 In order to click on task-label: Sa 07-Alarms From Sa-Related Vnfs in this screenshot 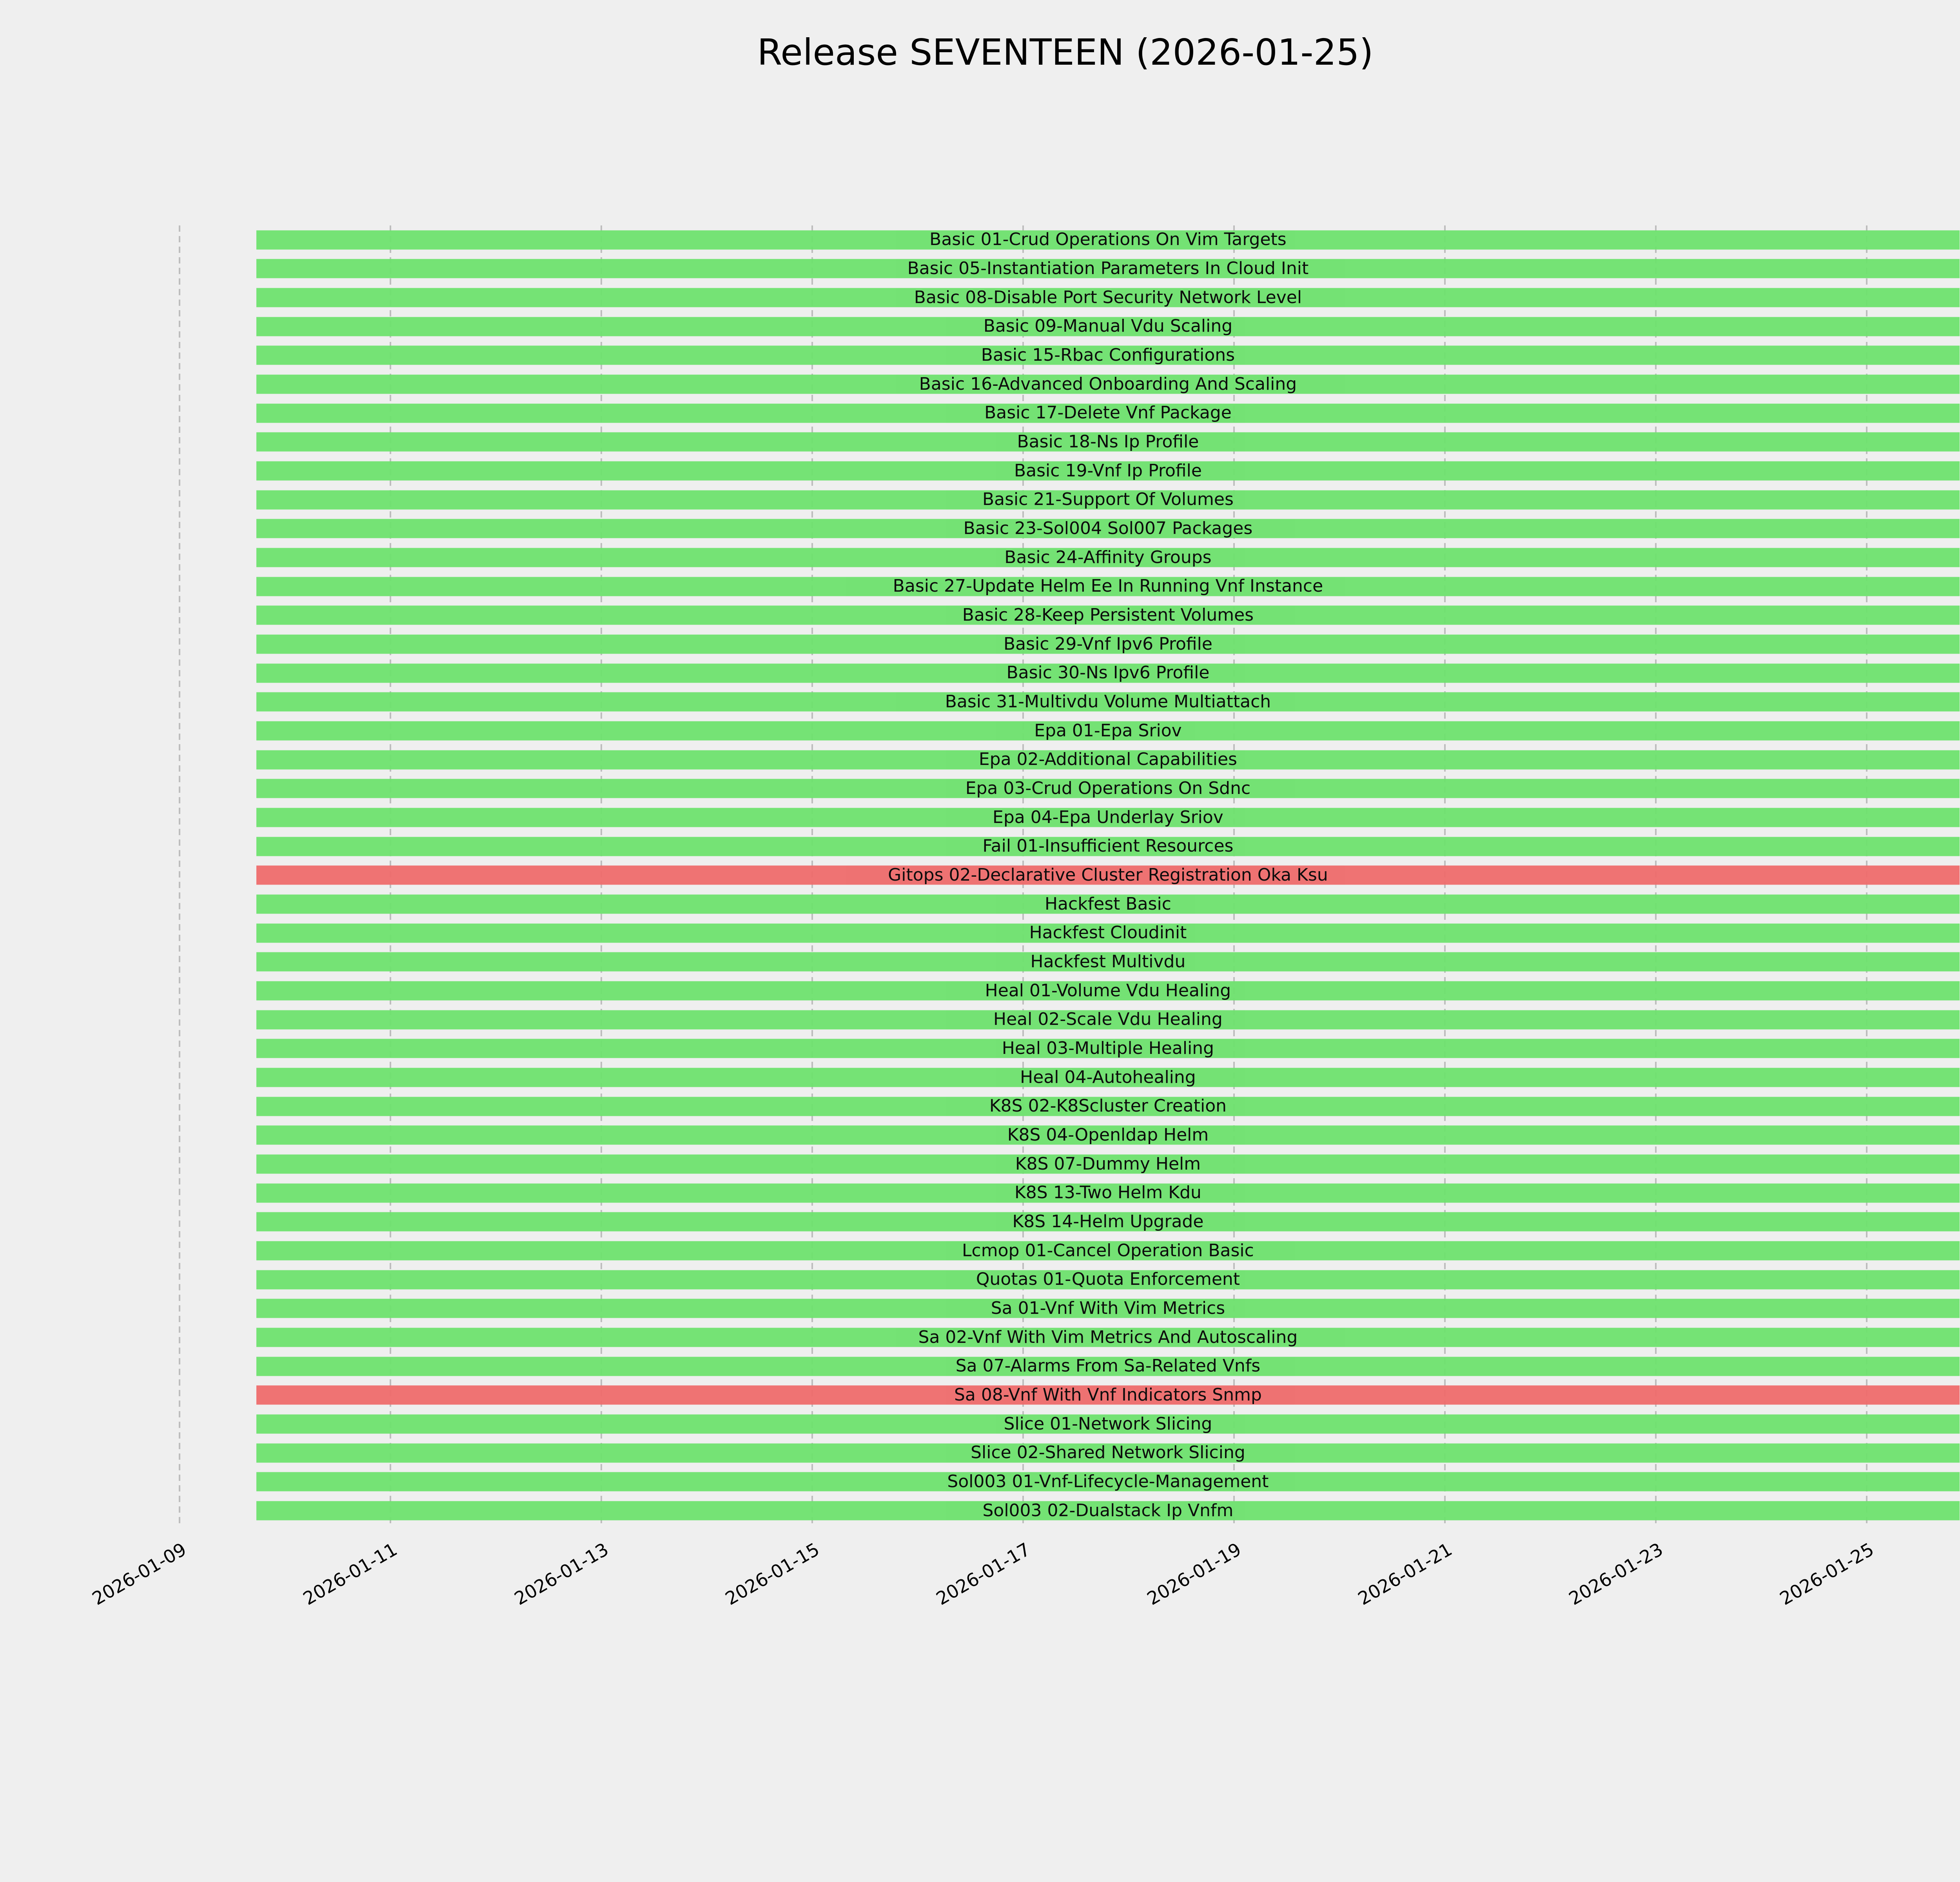, I will do `click(1108, 1366)`.